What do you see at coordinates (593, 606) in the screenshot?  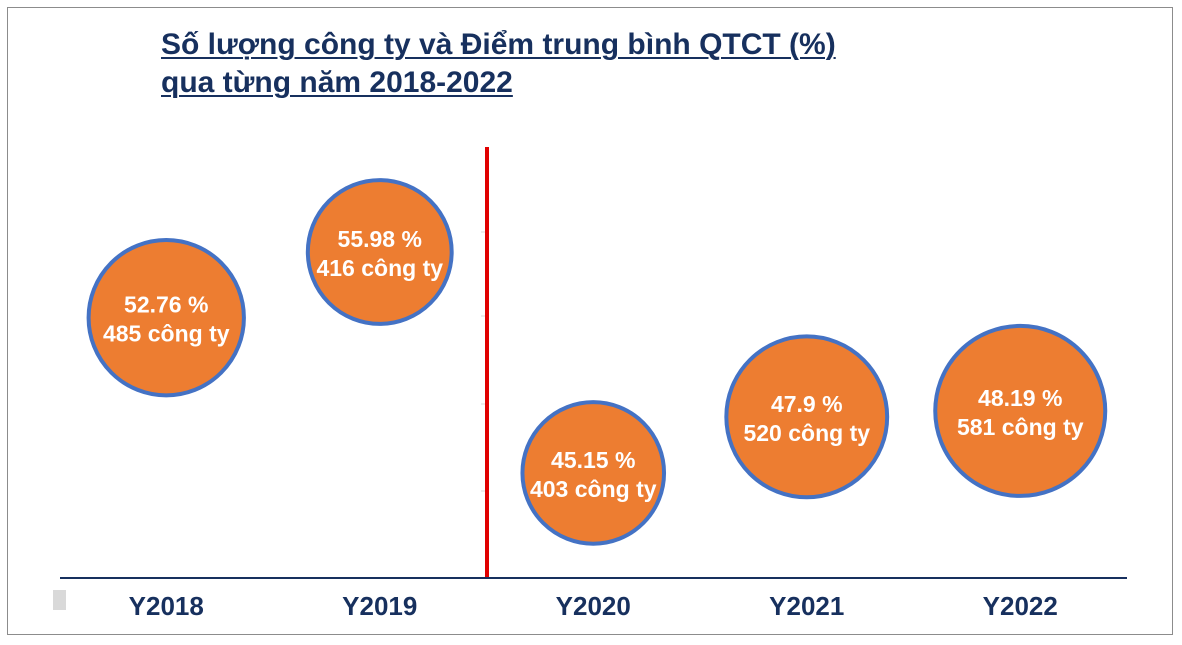 I see `x-tick-label-y2020: Y2020` at bounding box center [593, 606].